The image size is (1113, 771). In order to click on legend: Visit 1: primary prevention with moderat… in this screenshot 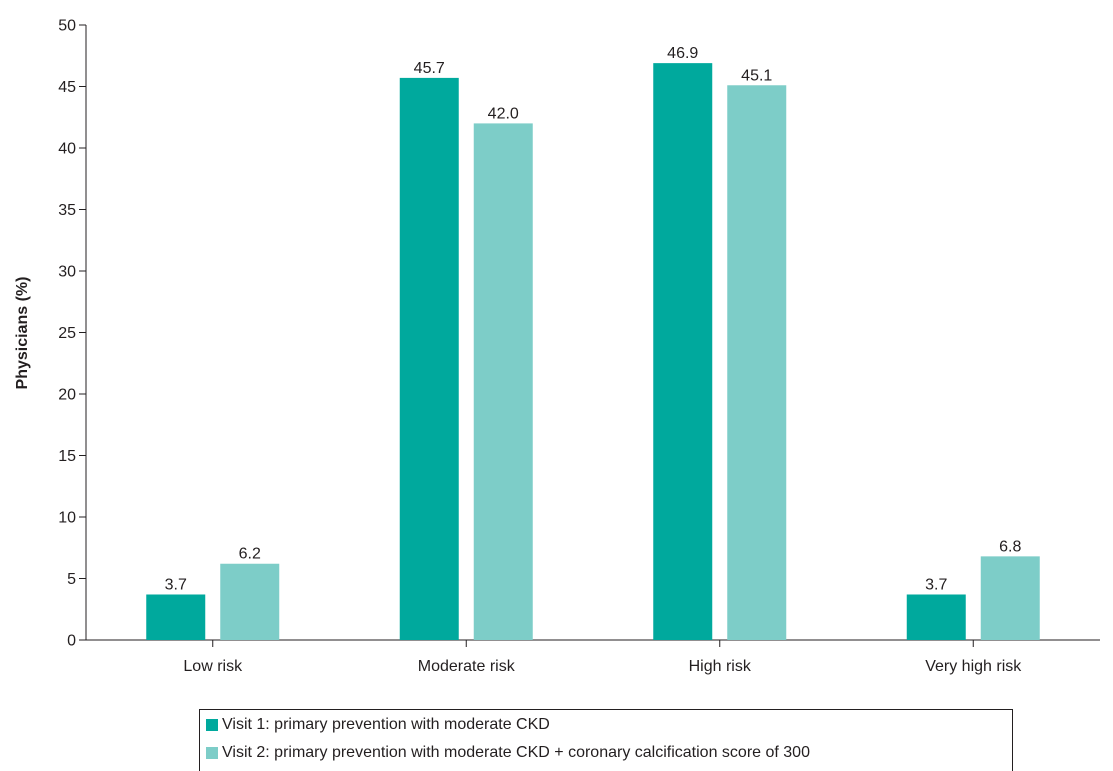, I will do `click(606, 740)`.